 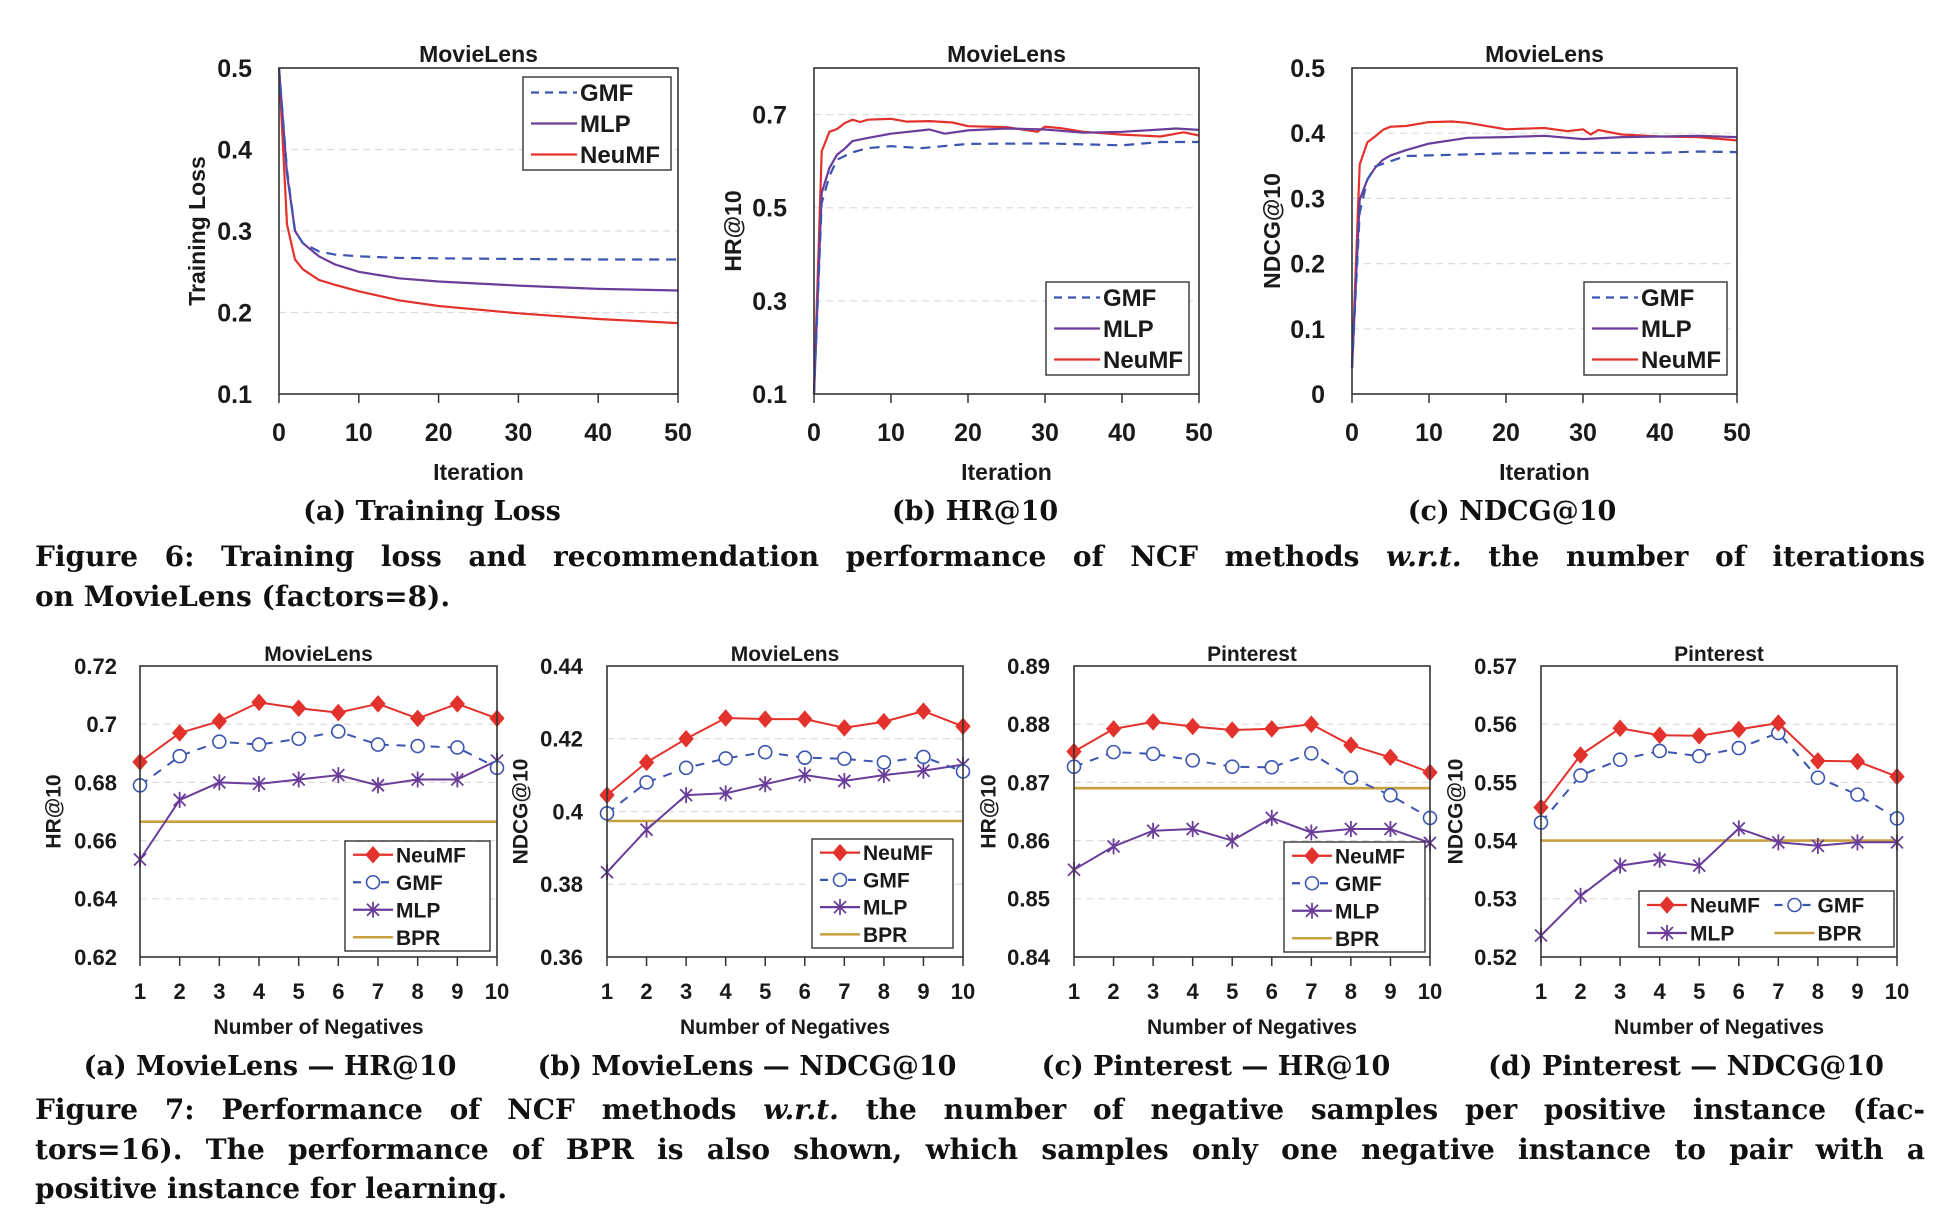 I want to click on y-axis-label: Training Loss, so click(x=197, y=231).